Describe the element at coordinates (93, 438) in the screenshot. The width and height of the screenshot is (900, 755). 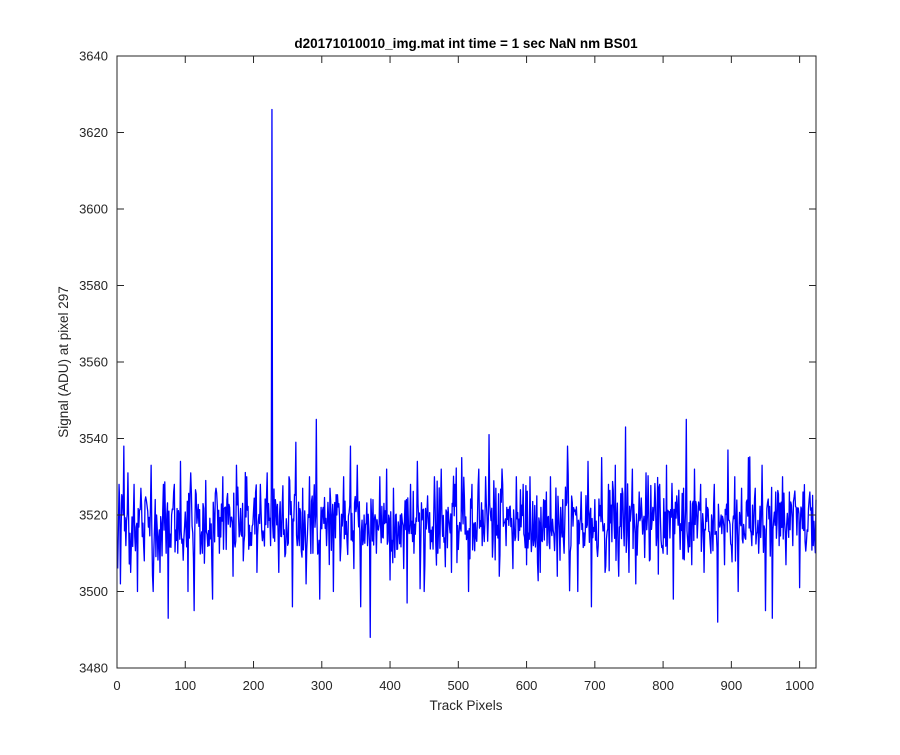
I see `y-tick-label: 3540` at that location.